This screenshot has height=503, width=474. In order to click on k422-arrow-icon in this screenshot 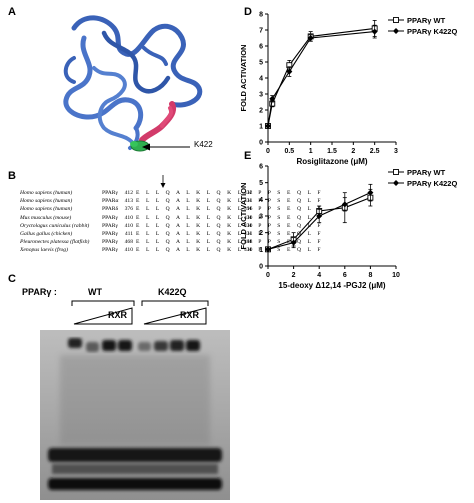, I will do `click(166, 147)`.